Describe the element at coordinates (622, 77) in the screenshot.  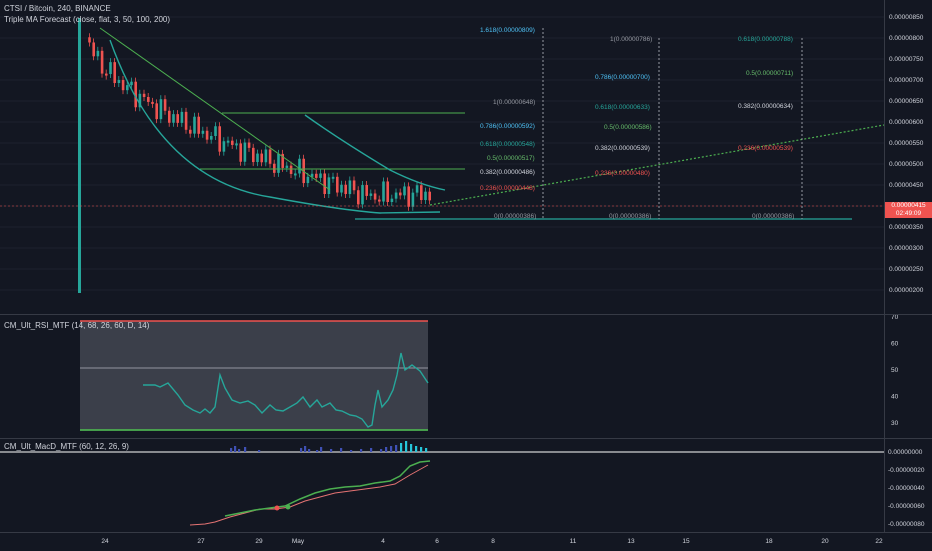
I see `fib2-level-0786: 0.786(0.00000700)` at that location.